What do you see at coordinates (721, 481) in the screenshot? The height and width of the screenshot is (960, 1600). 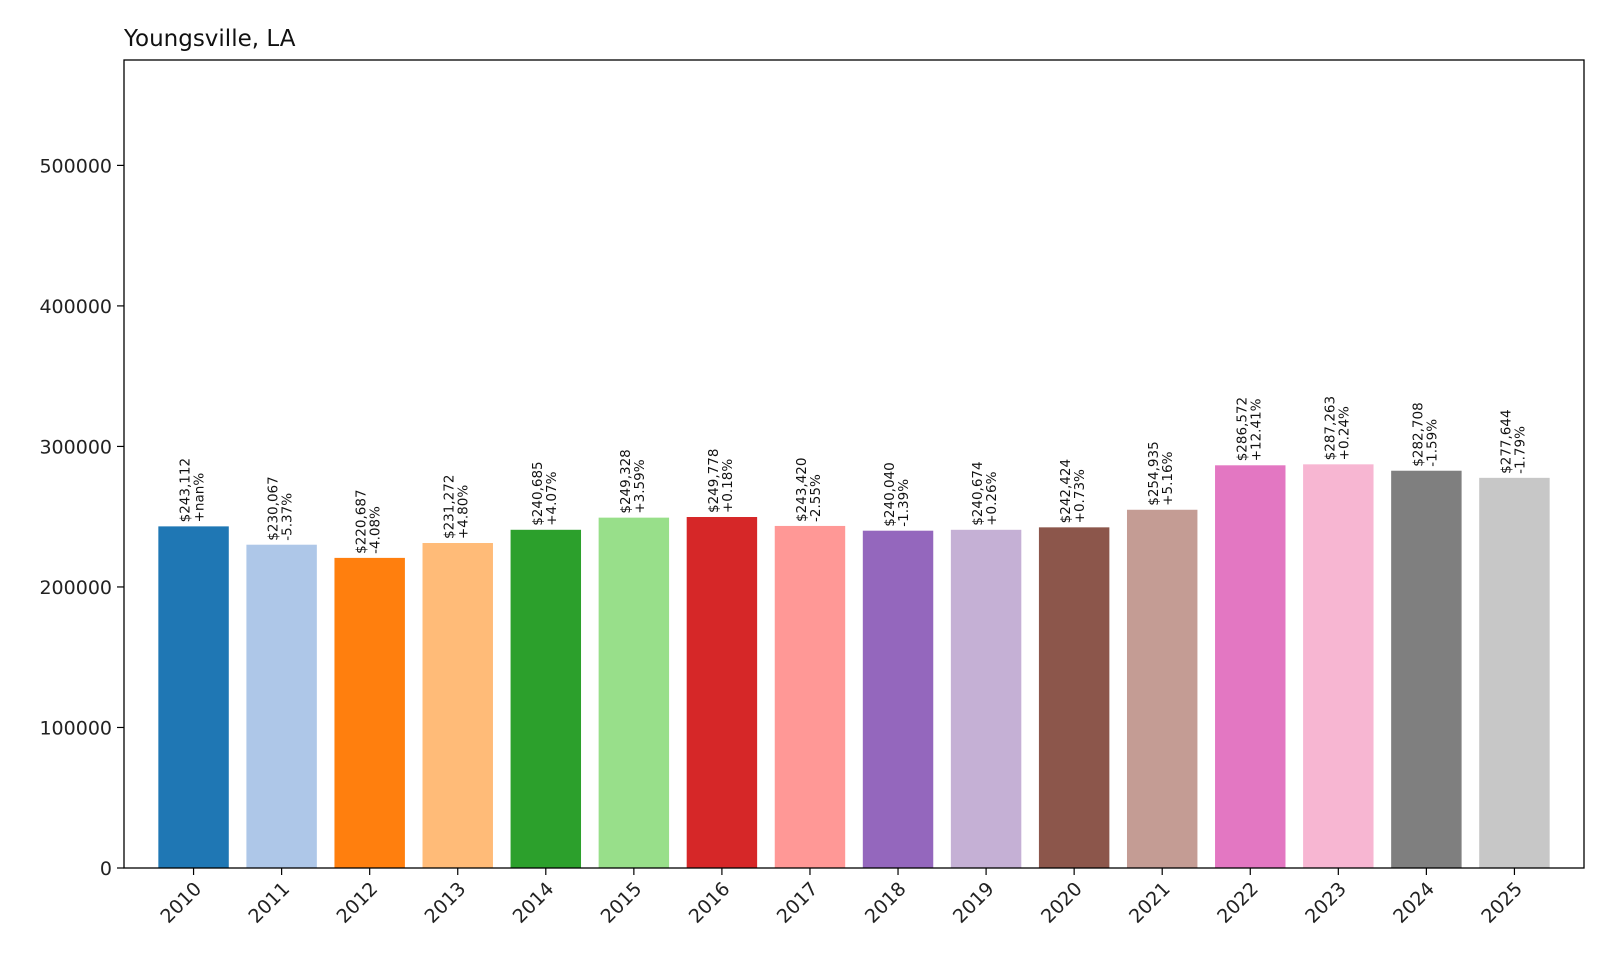 I see `bar-value-label-2016: $249,778+0.18%` at bounding box center [721, 481].